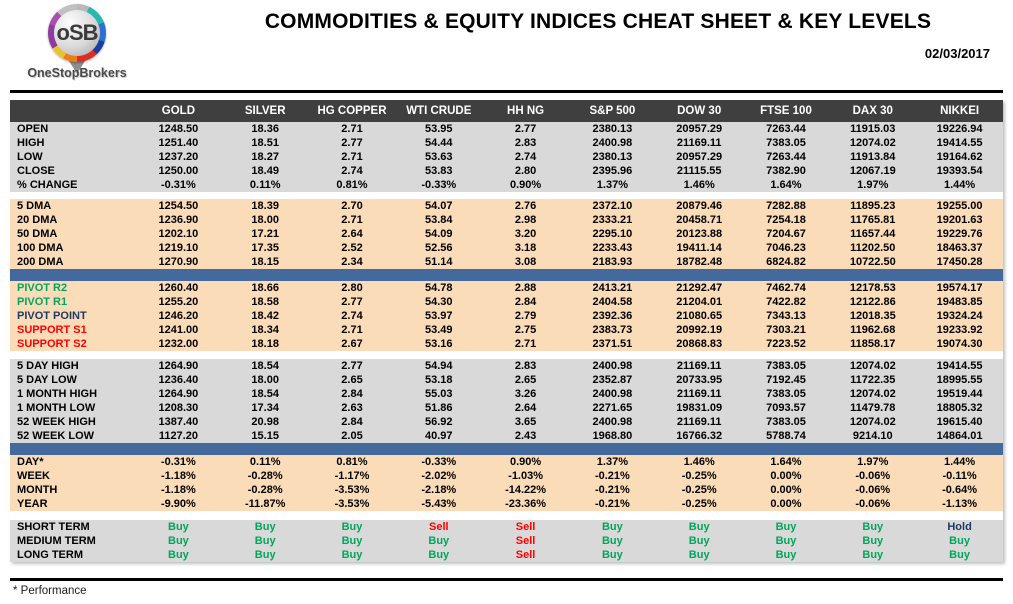 The width and height of the screenshot is (1013, 604). What do you see at coordinates (525, 143) in the screenshot?
I see `cell: 2.83` at bounding box center [525, 143].